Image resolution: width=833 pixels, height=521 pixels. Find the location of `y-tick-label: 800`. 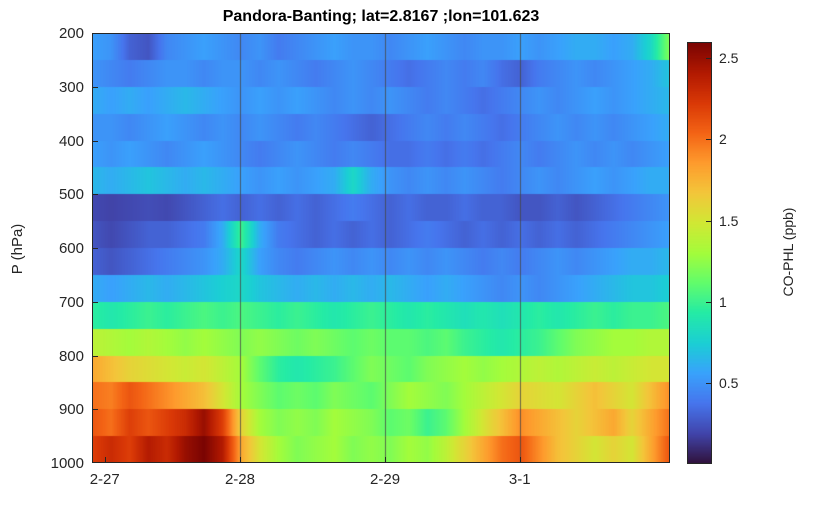

y-tick-label: 800 is located at coordinates (71, 356).